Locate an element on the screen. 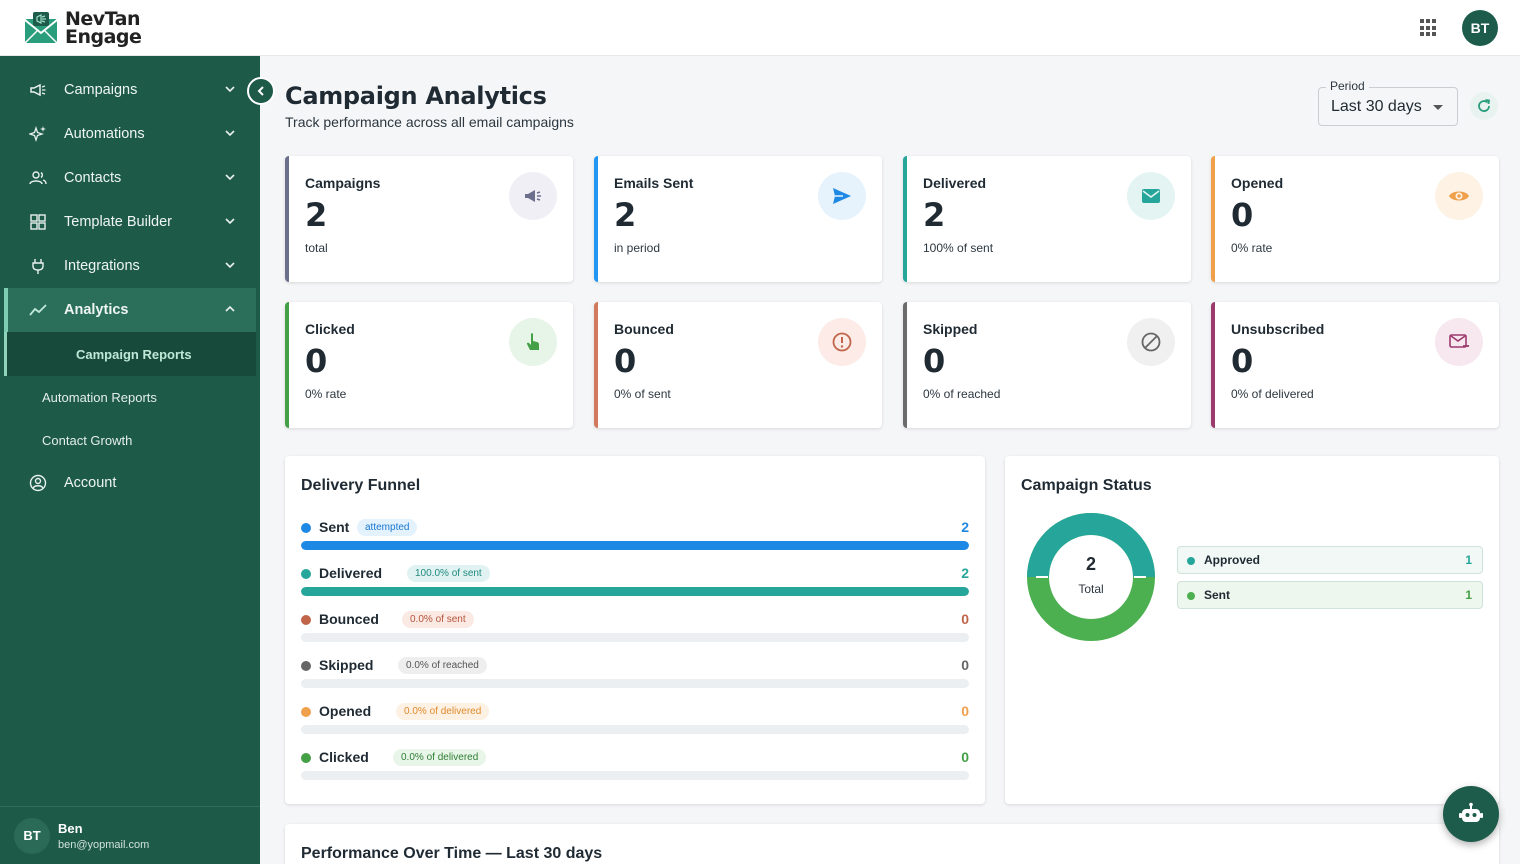 The height and width of the screenshot is (864, 1520). funnel-row-delivered: Delivered 100.0% of sent 2 is located at coordinates (635, 583).